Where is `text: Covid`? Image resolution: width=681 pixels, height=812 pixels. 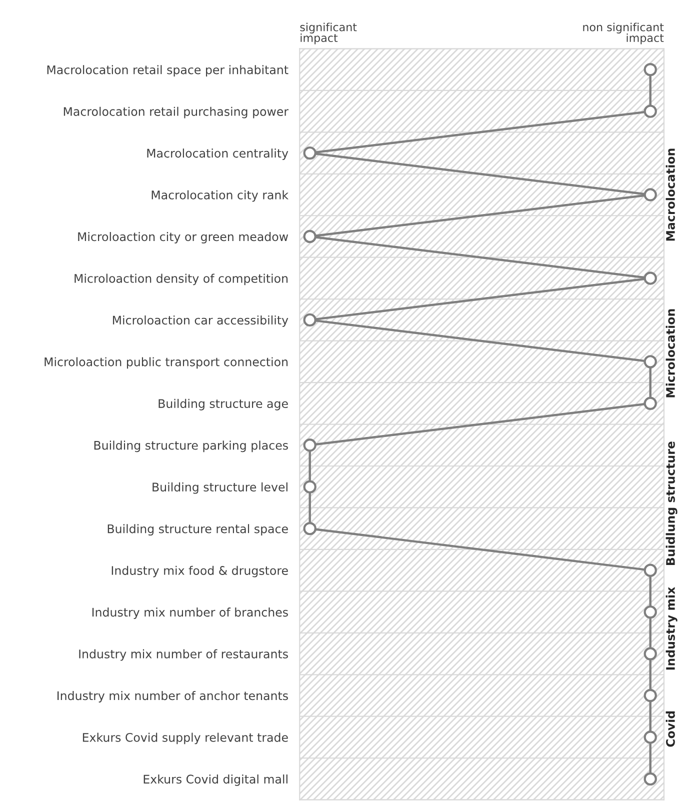 text: Covid is located at coordinates (670, 729).